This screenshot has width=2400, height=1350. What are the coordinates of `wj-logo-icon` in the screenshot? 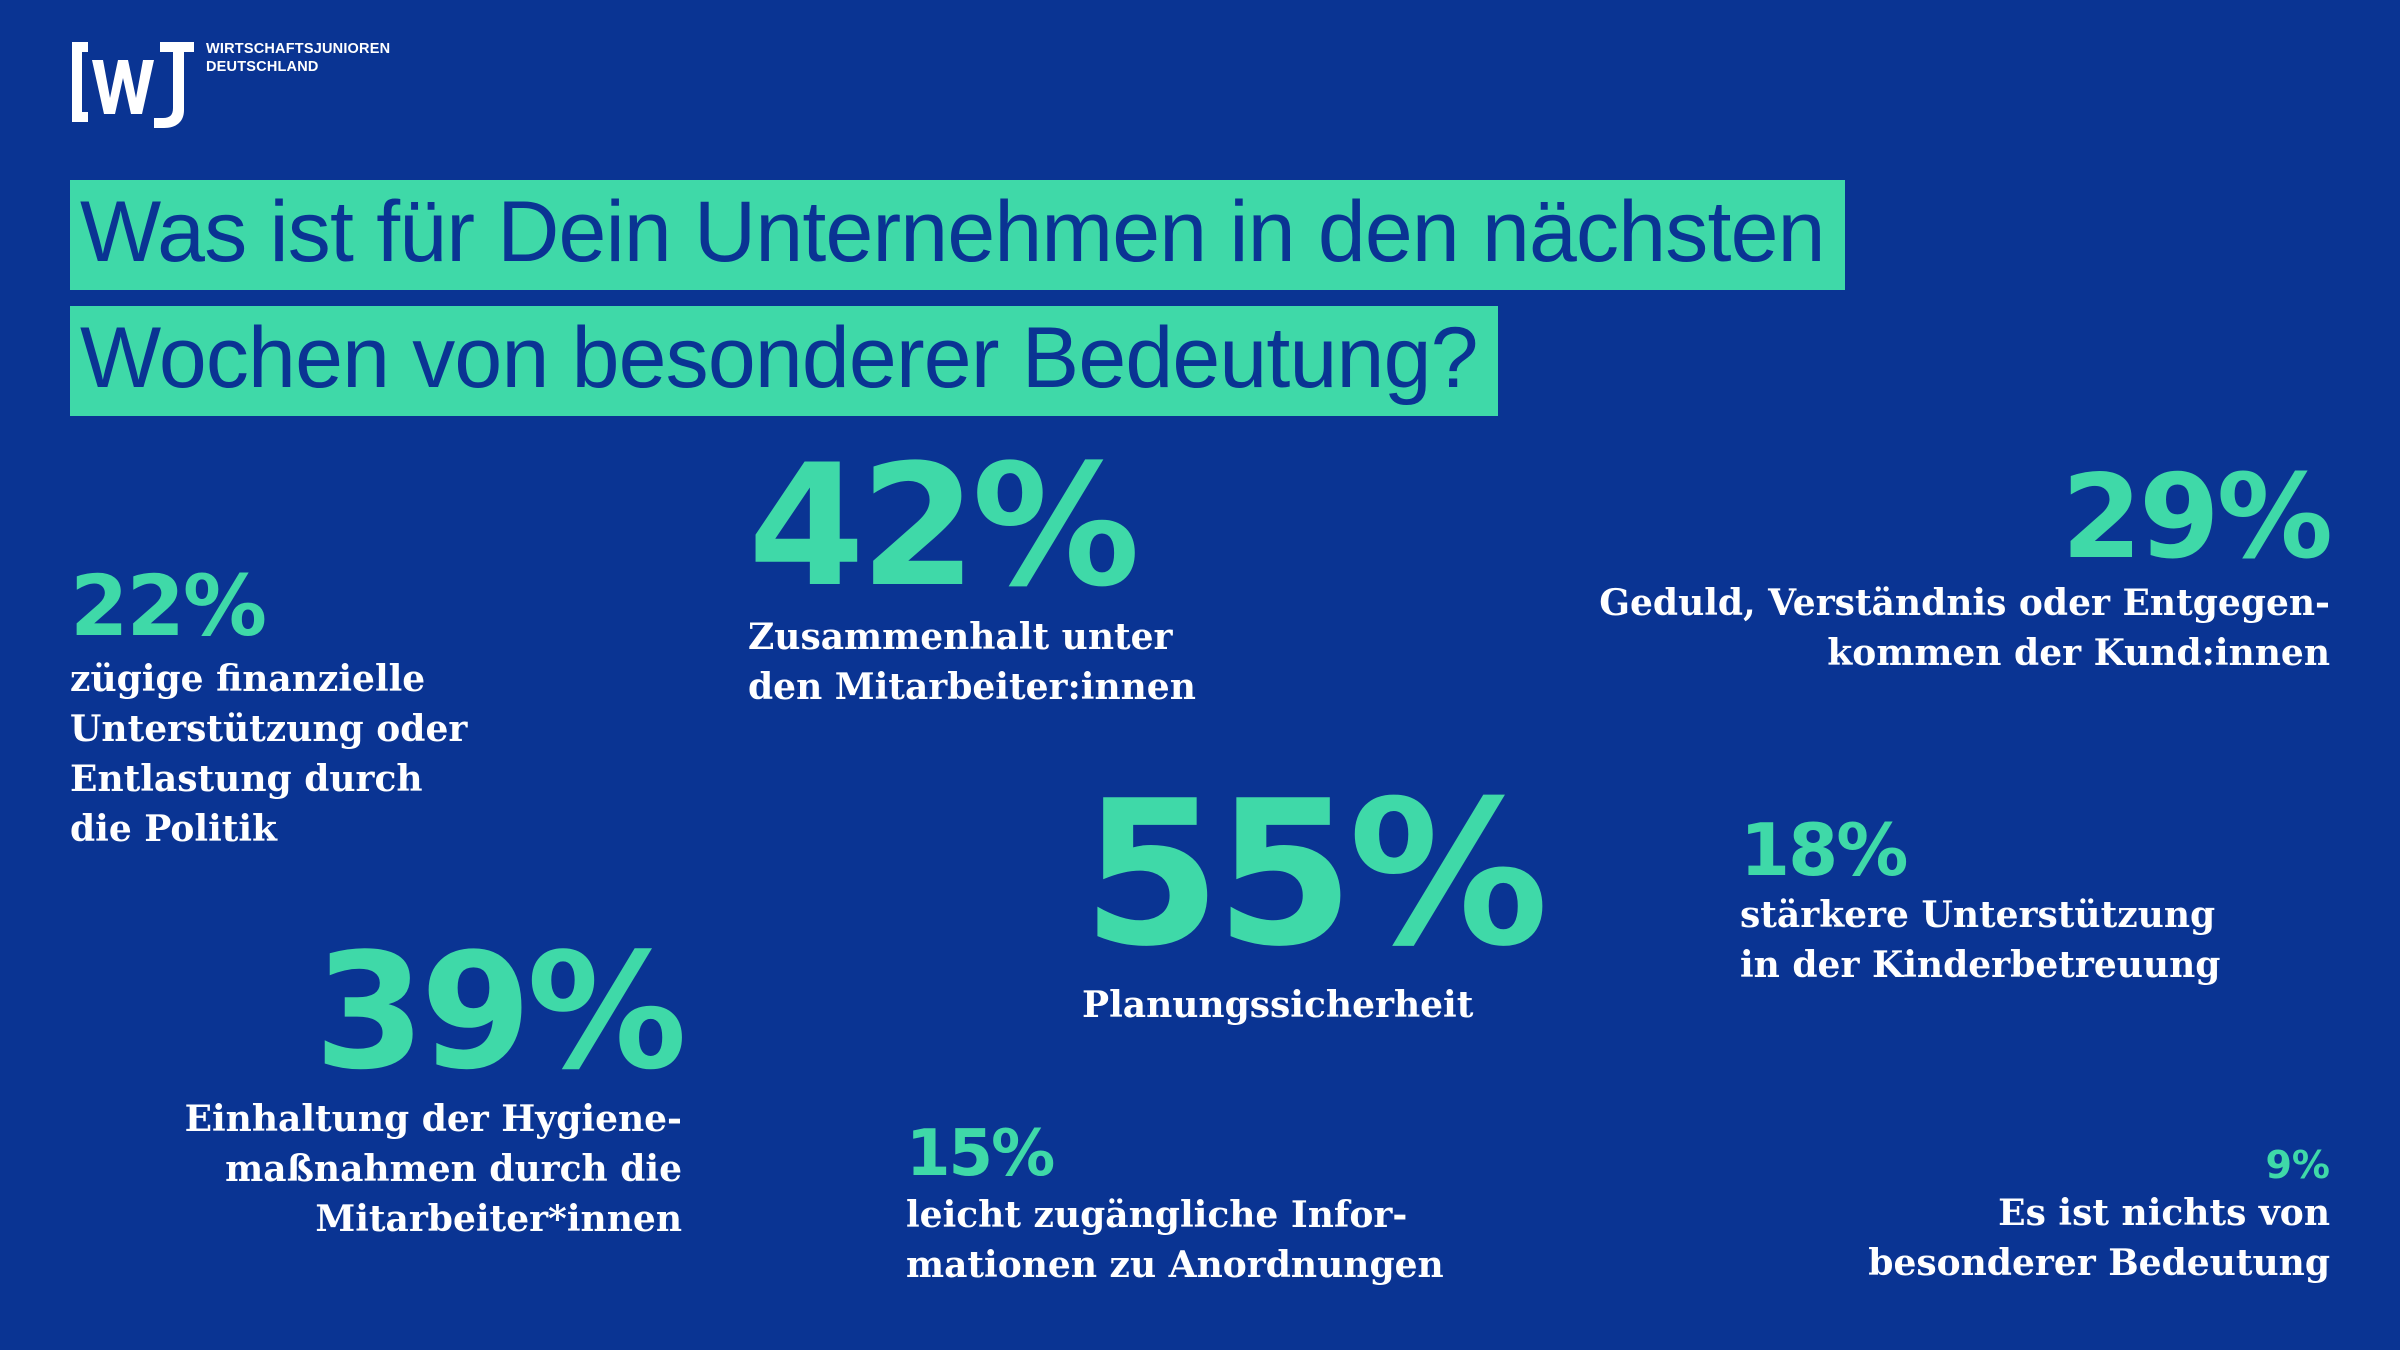 It's located at (133, 85).